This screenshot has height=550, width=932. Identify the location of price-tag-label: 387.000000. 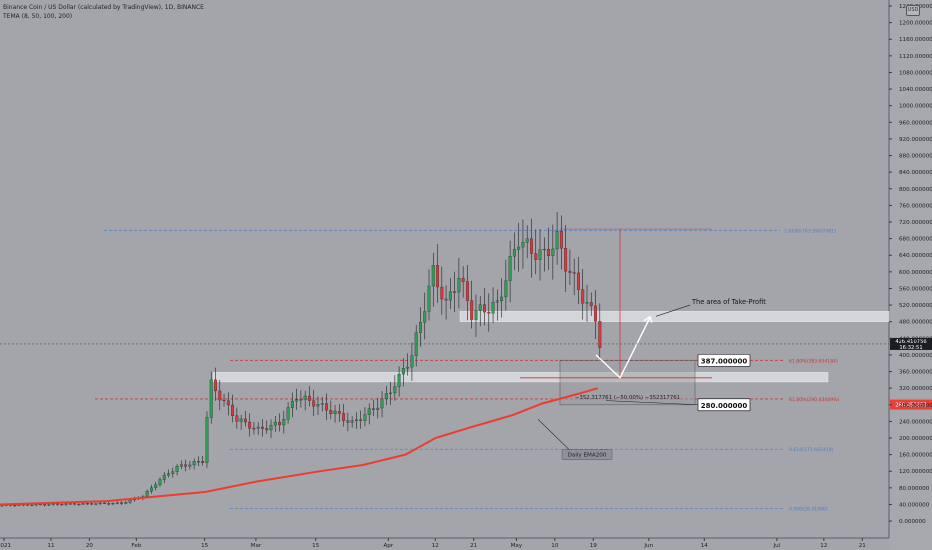
(724, 361).